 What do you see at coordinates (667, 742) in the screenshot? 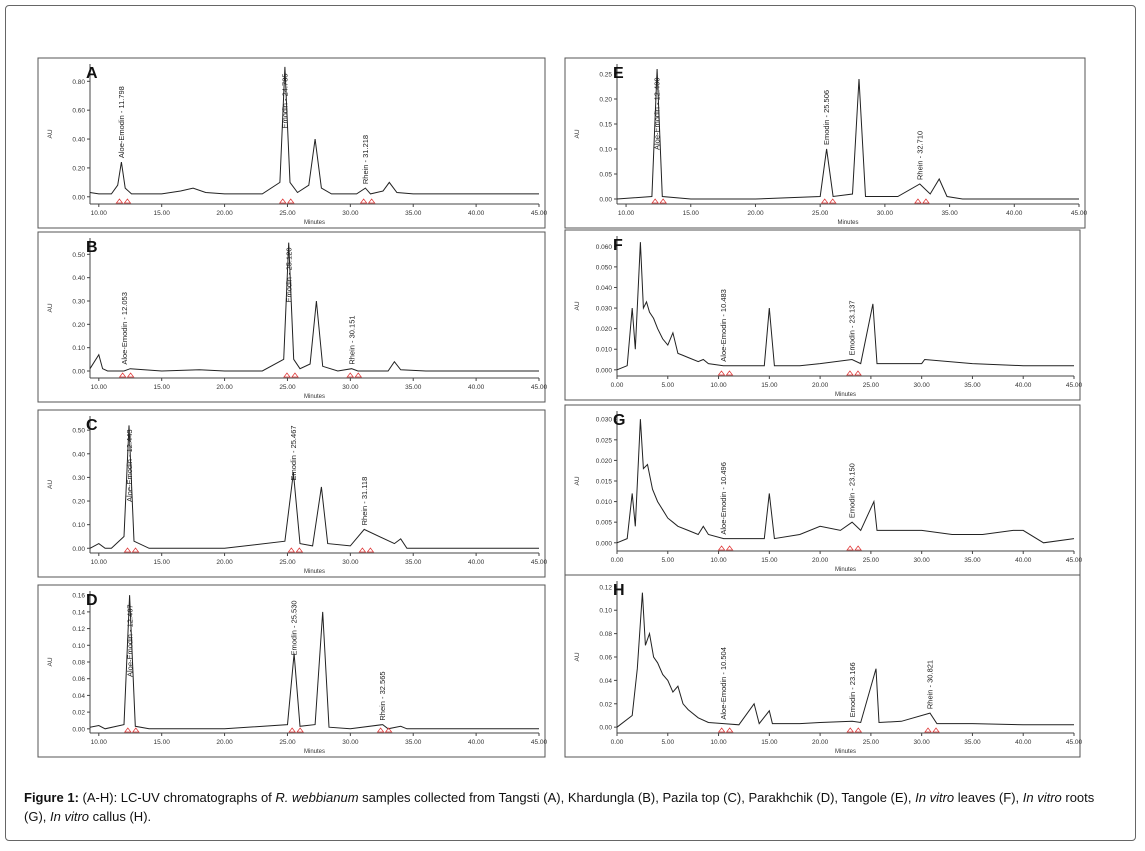
I see `x-tick-label: 5.00` at bounding box center [667, 742].